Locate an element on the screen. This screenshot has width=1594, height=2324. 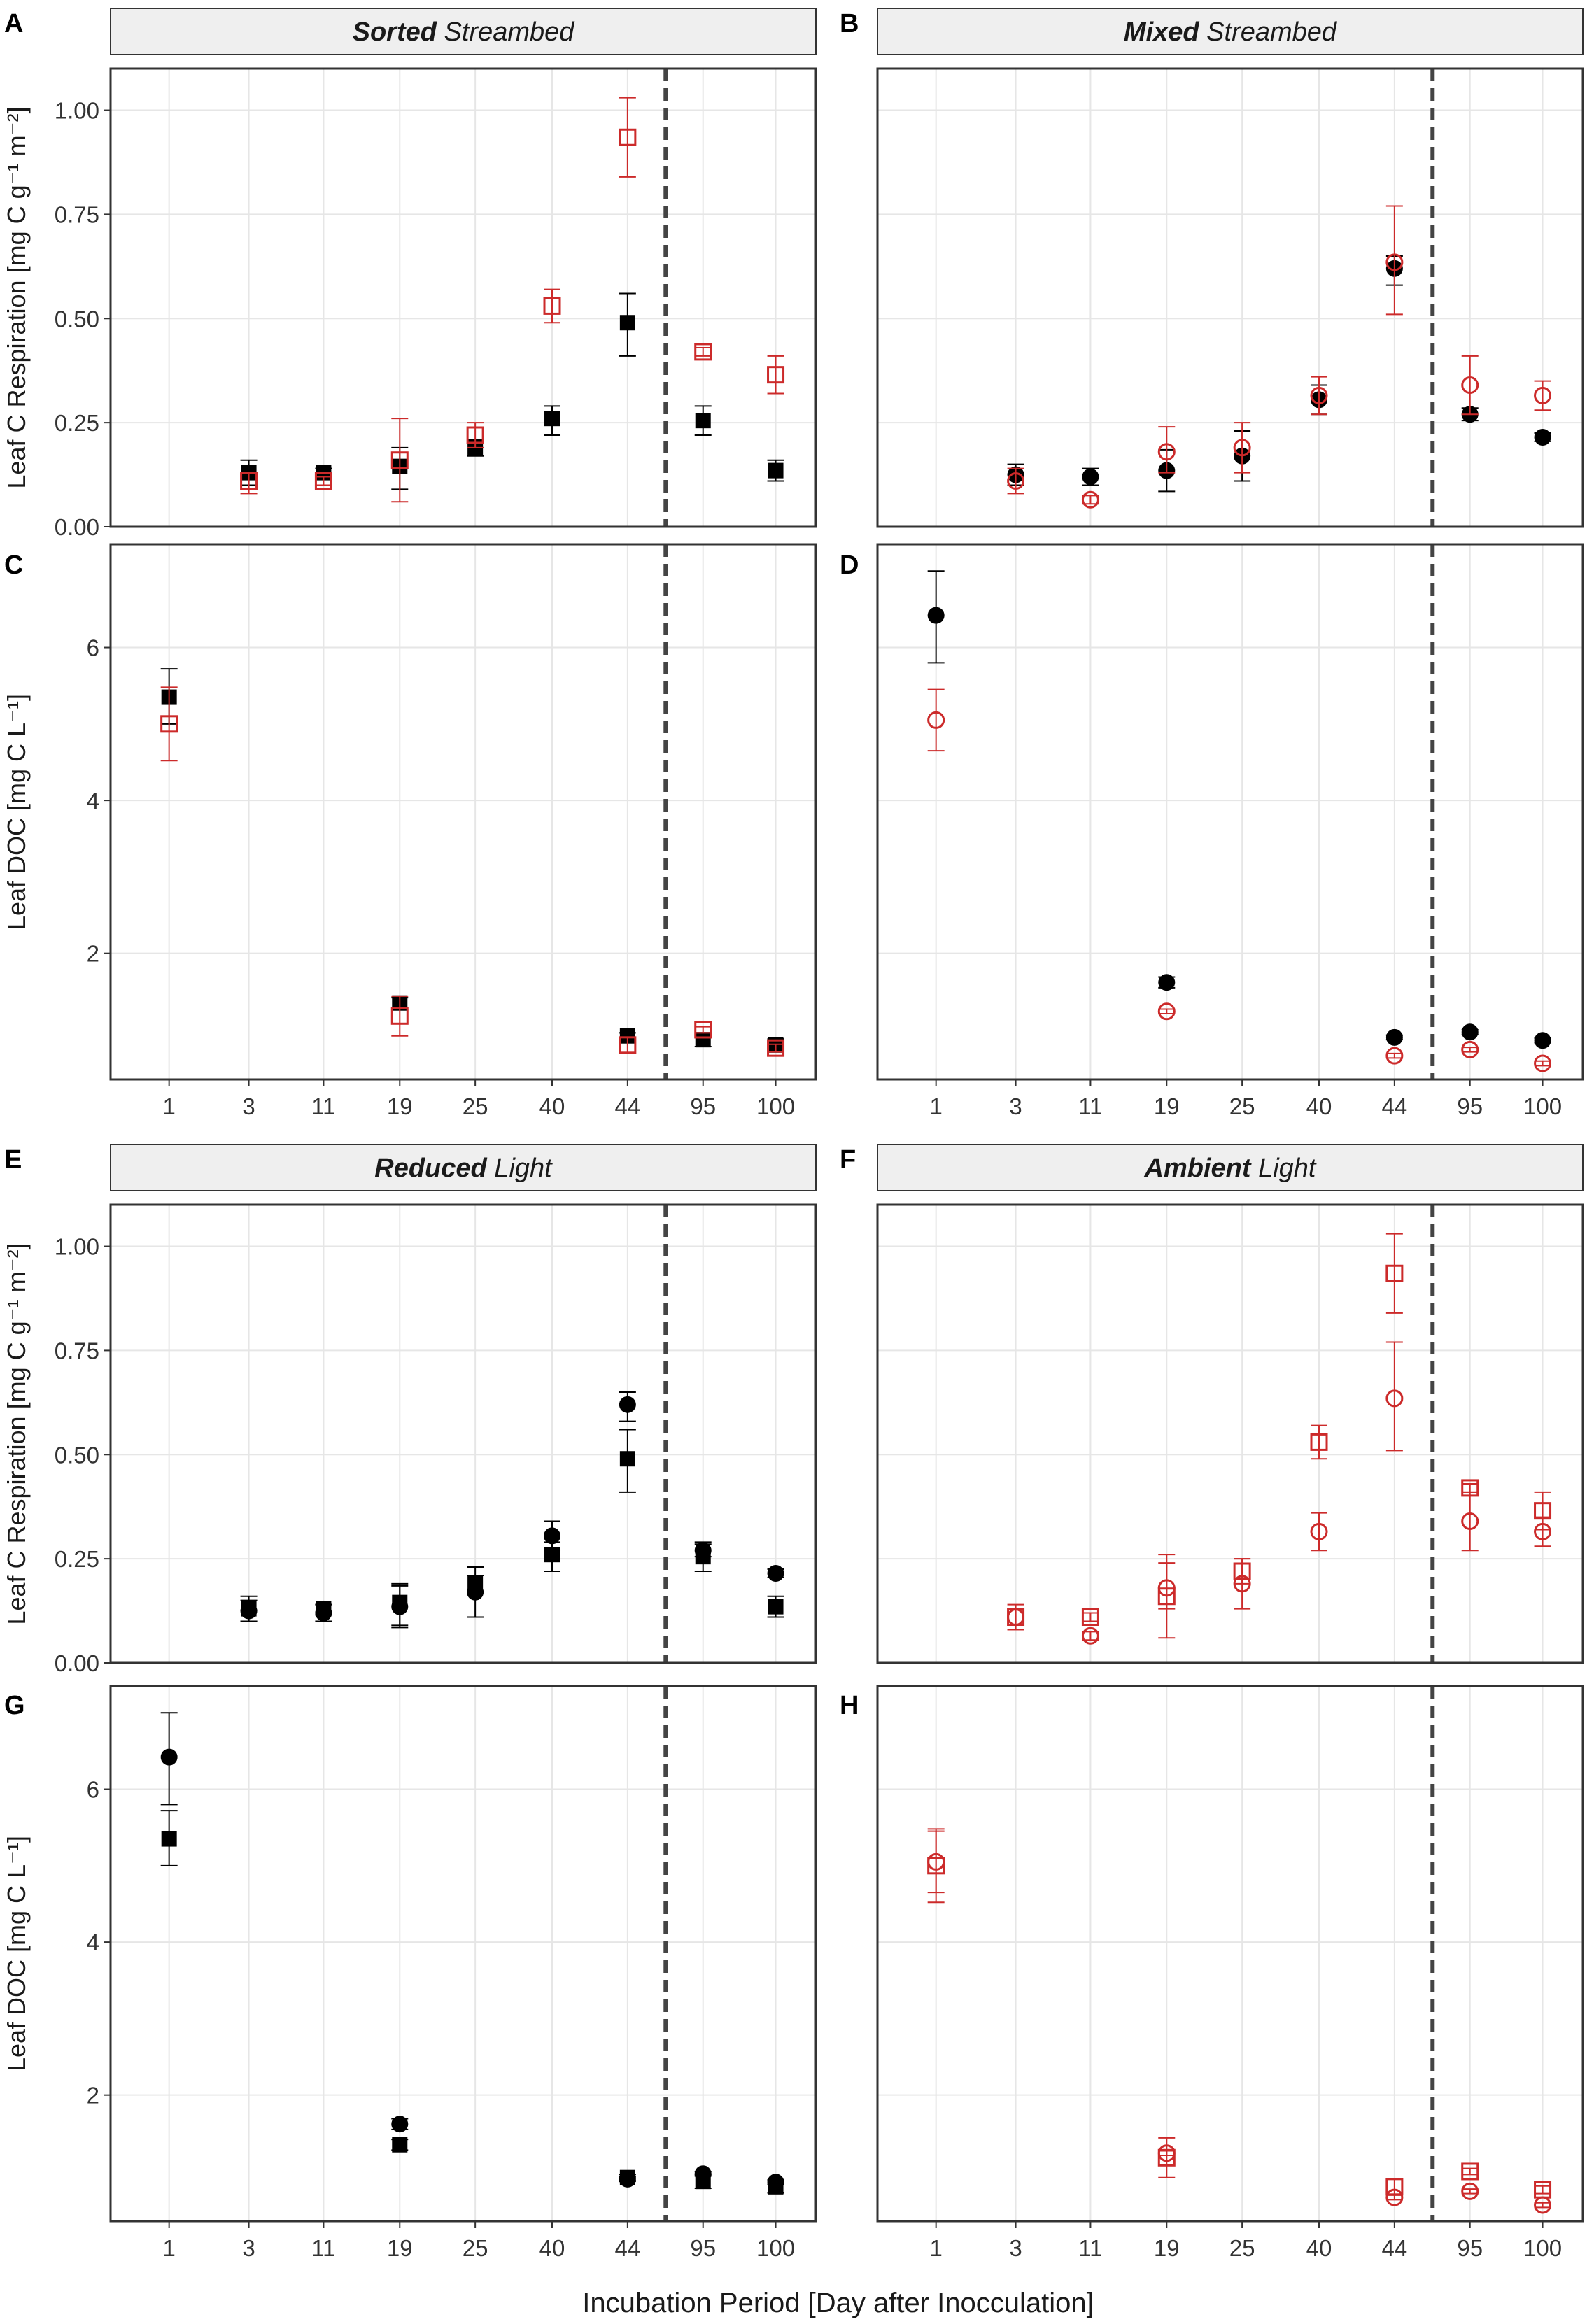
strip-title-bold: Reduced is located at coordinates (431, 1168).